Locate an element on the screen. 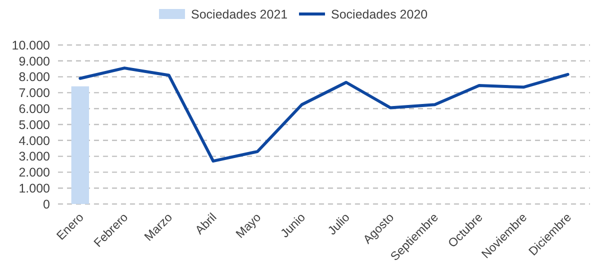 The image size is (598, 278). legend-label: Sociedades 2021 is located at coordinates (239, 14).